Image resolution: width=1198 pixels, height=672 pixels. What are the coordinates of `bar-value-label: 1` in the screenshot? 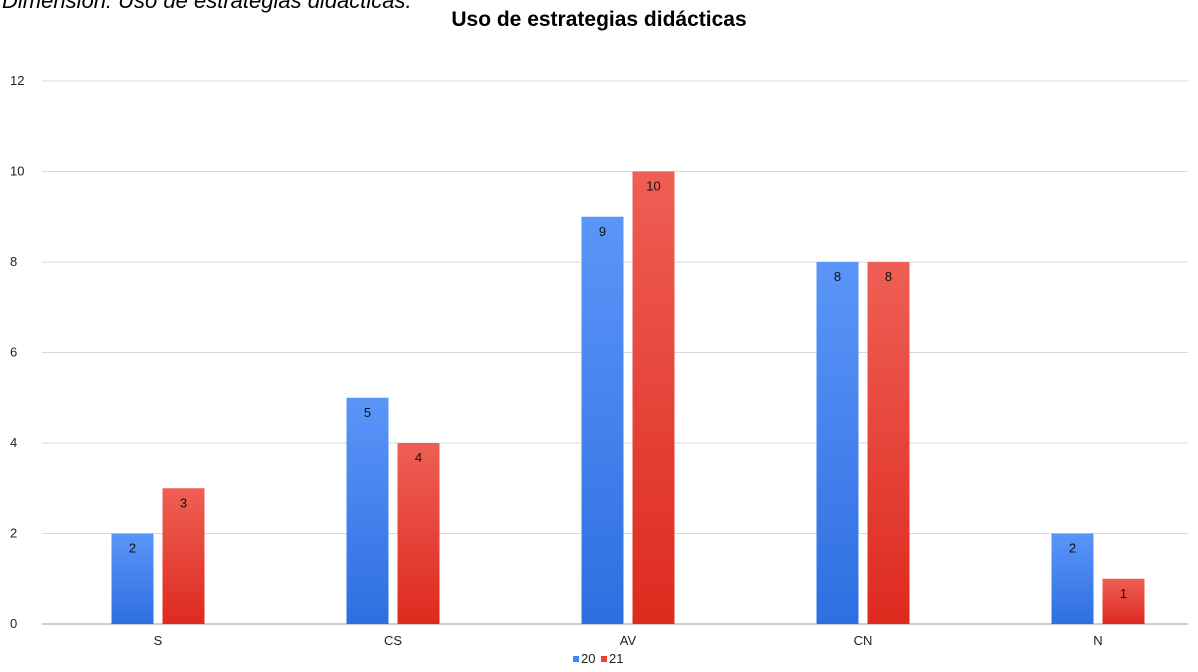 It's located at (1123, 593).